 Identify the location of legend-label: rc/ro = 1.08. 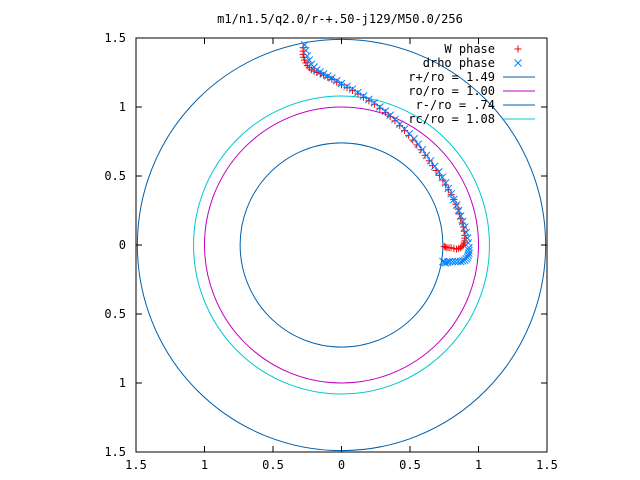
(451, 119).